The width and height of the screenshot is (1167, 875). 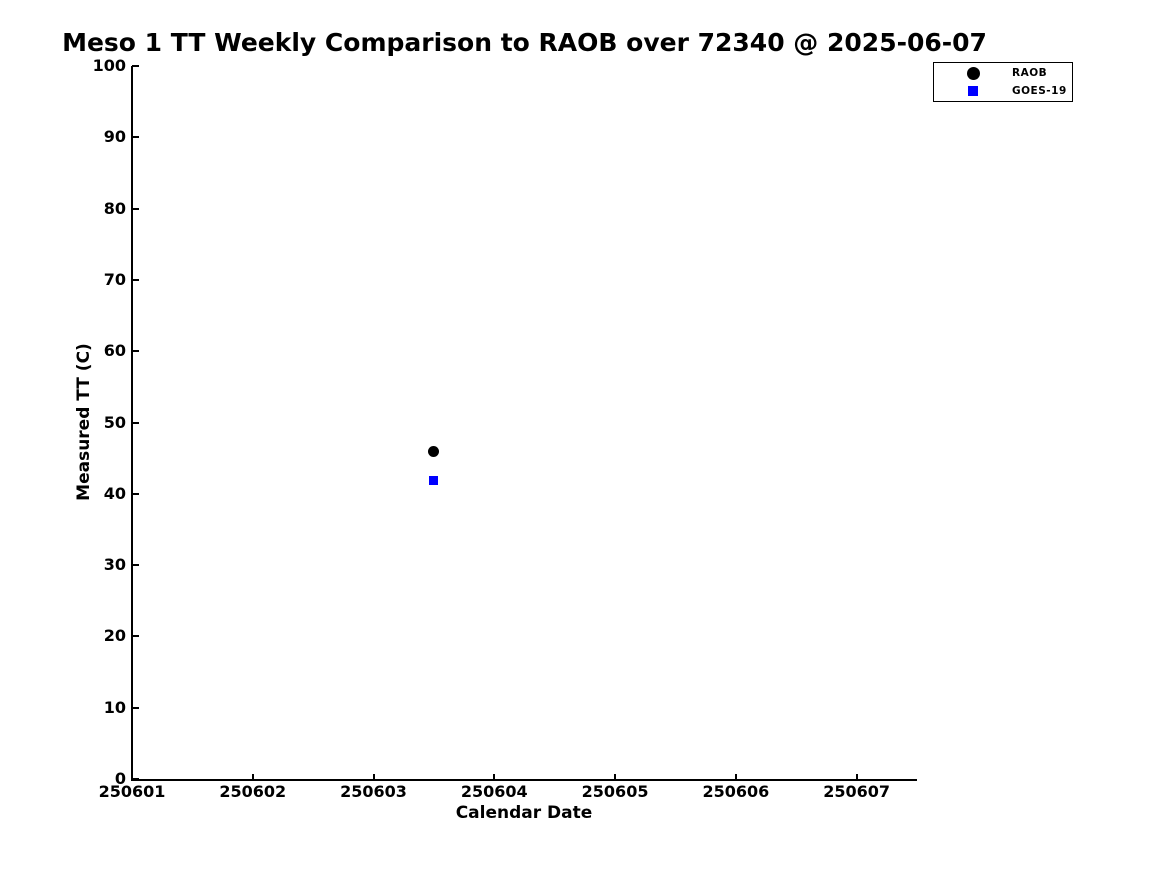 I want to click on y-tick-label: 90, so click(x=114, y=137).